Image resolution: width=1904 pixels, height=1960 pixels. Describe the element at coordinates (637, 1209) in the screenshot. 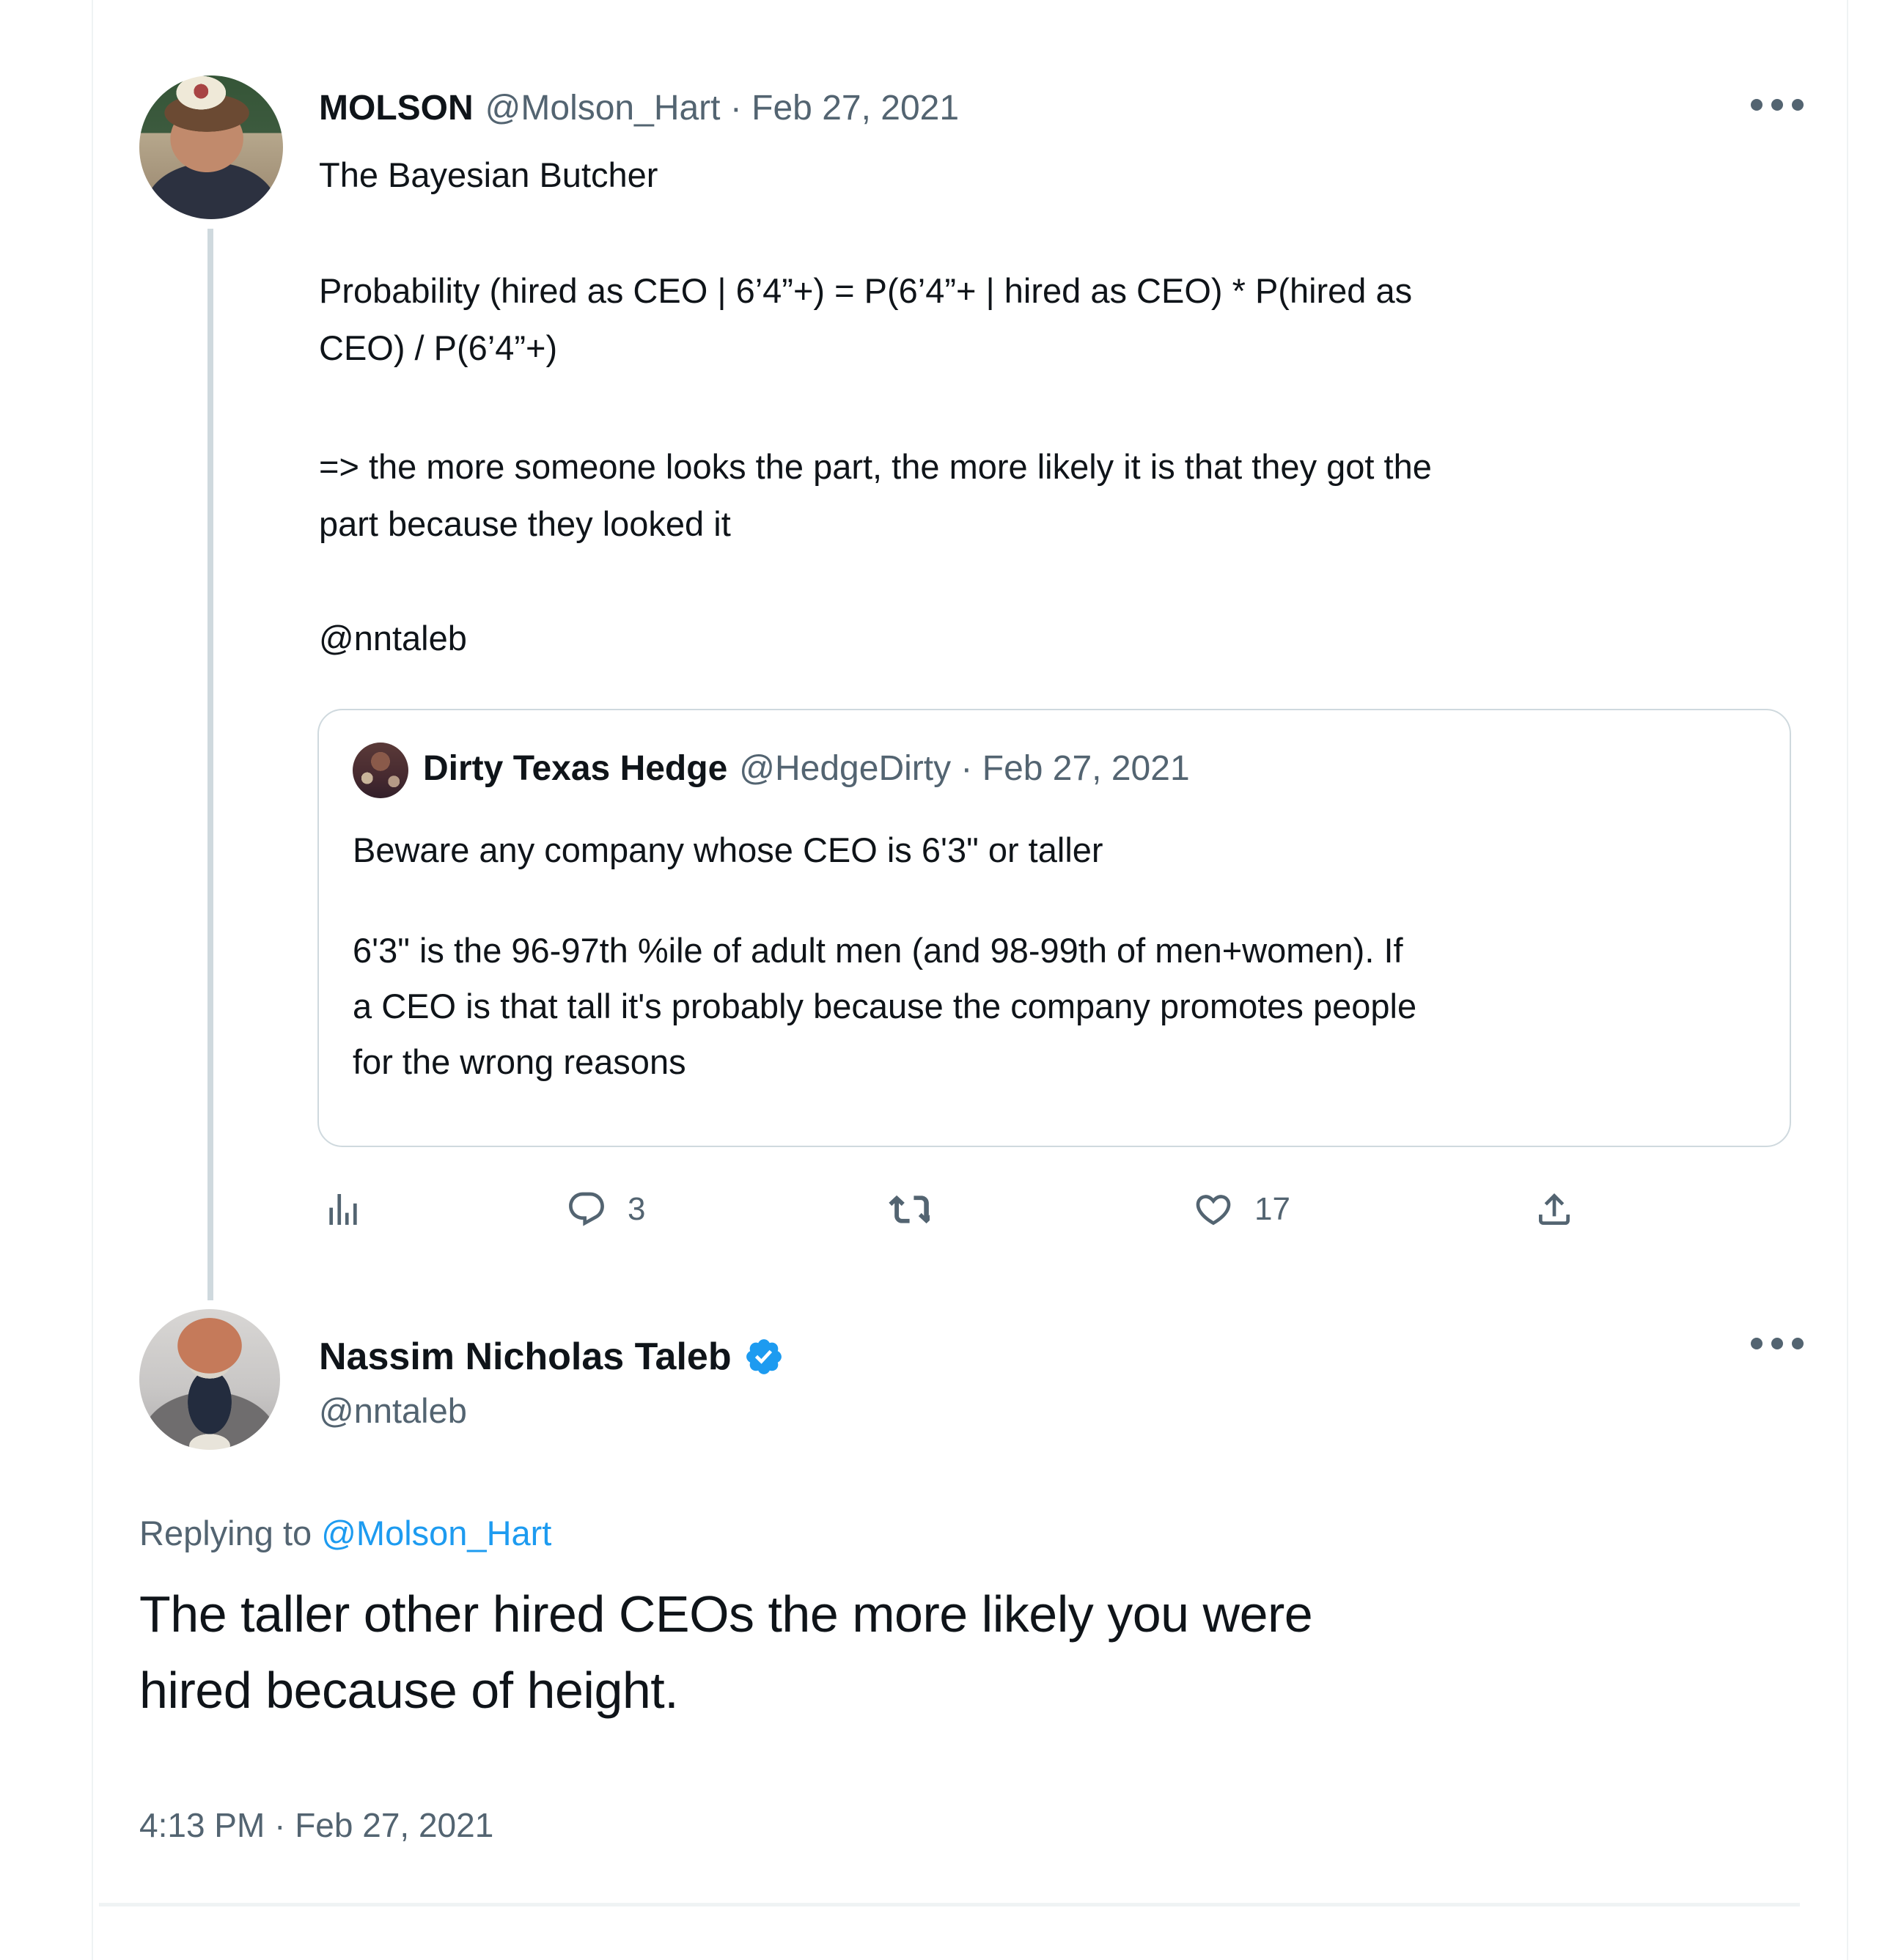

I see `reply-count: 3` at that location.